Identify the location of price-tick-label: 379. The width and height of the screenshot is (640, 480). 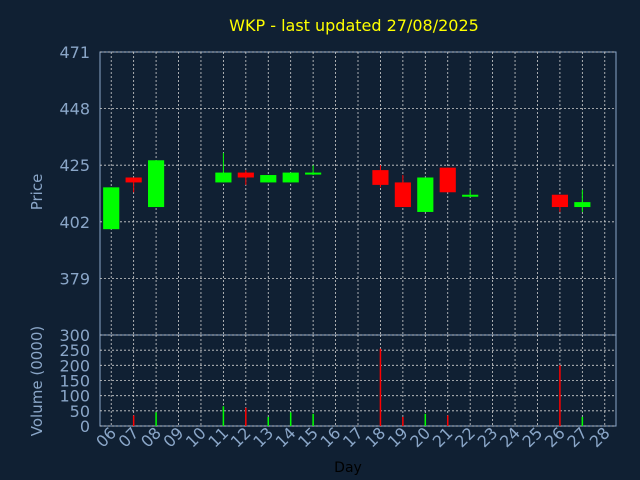
(74, 278).